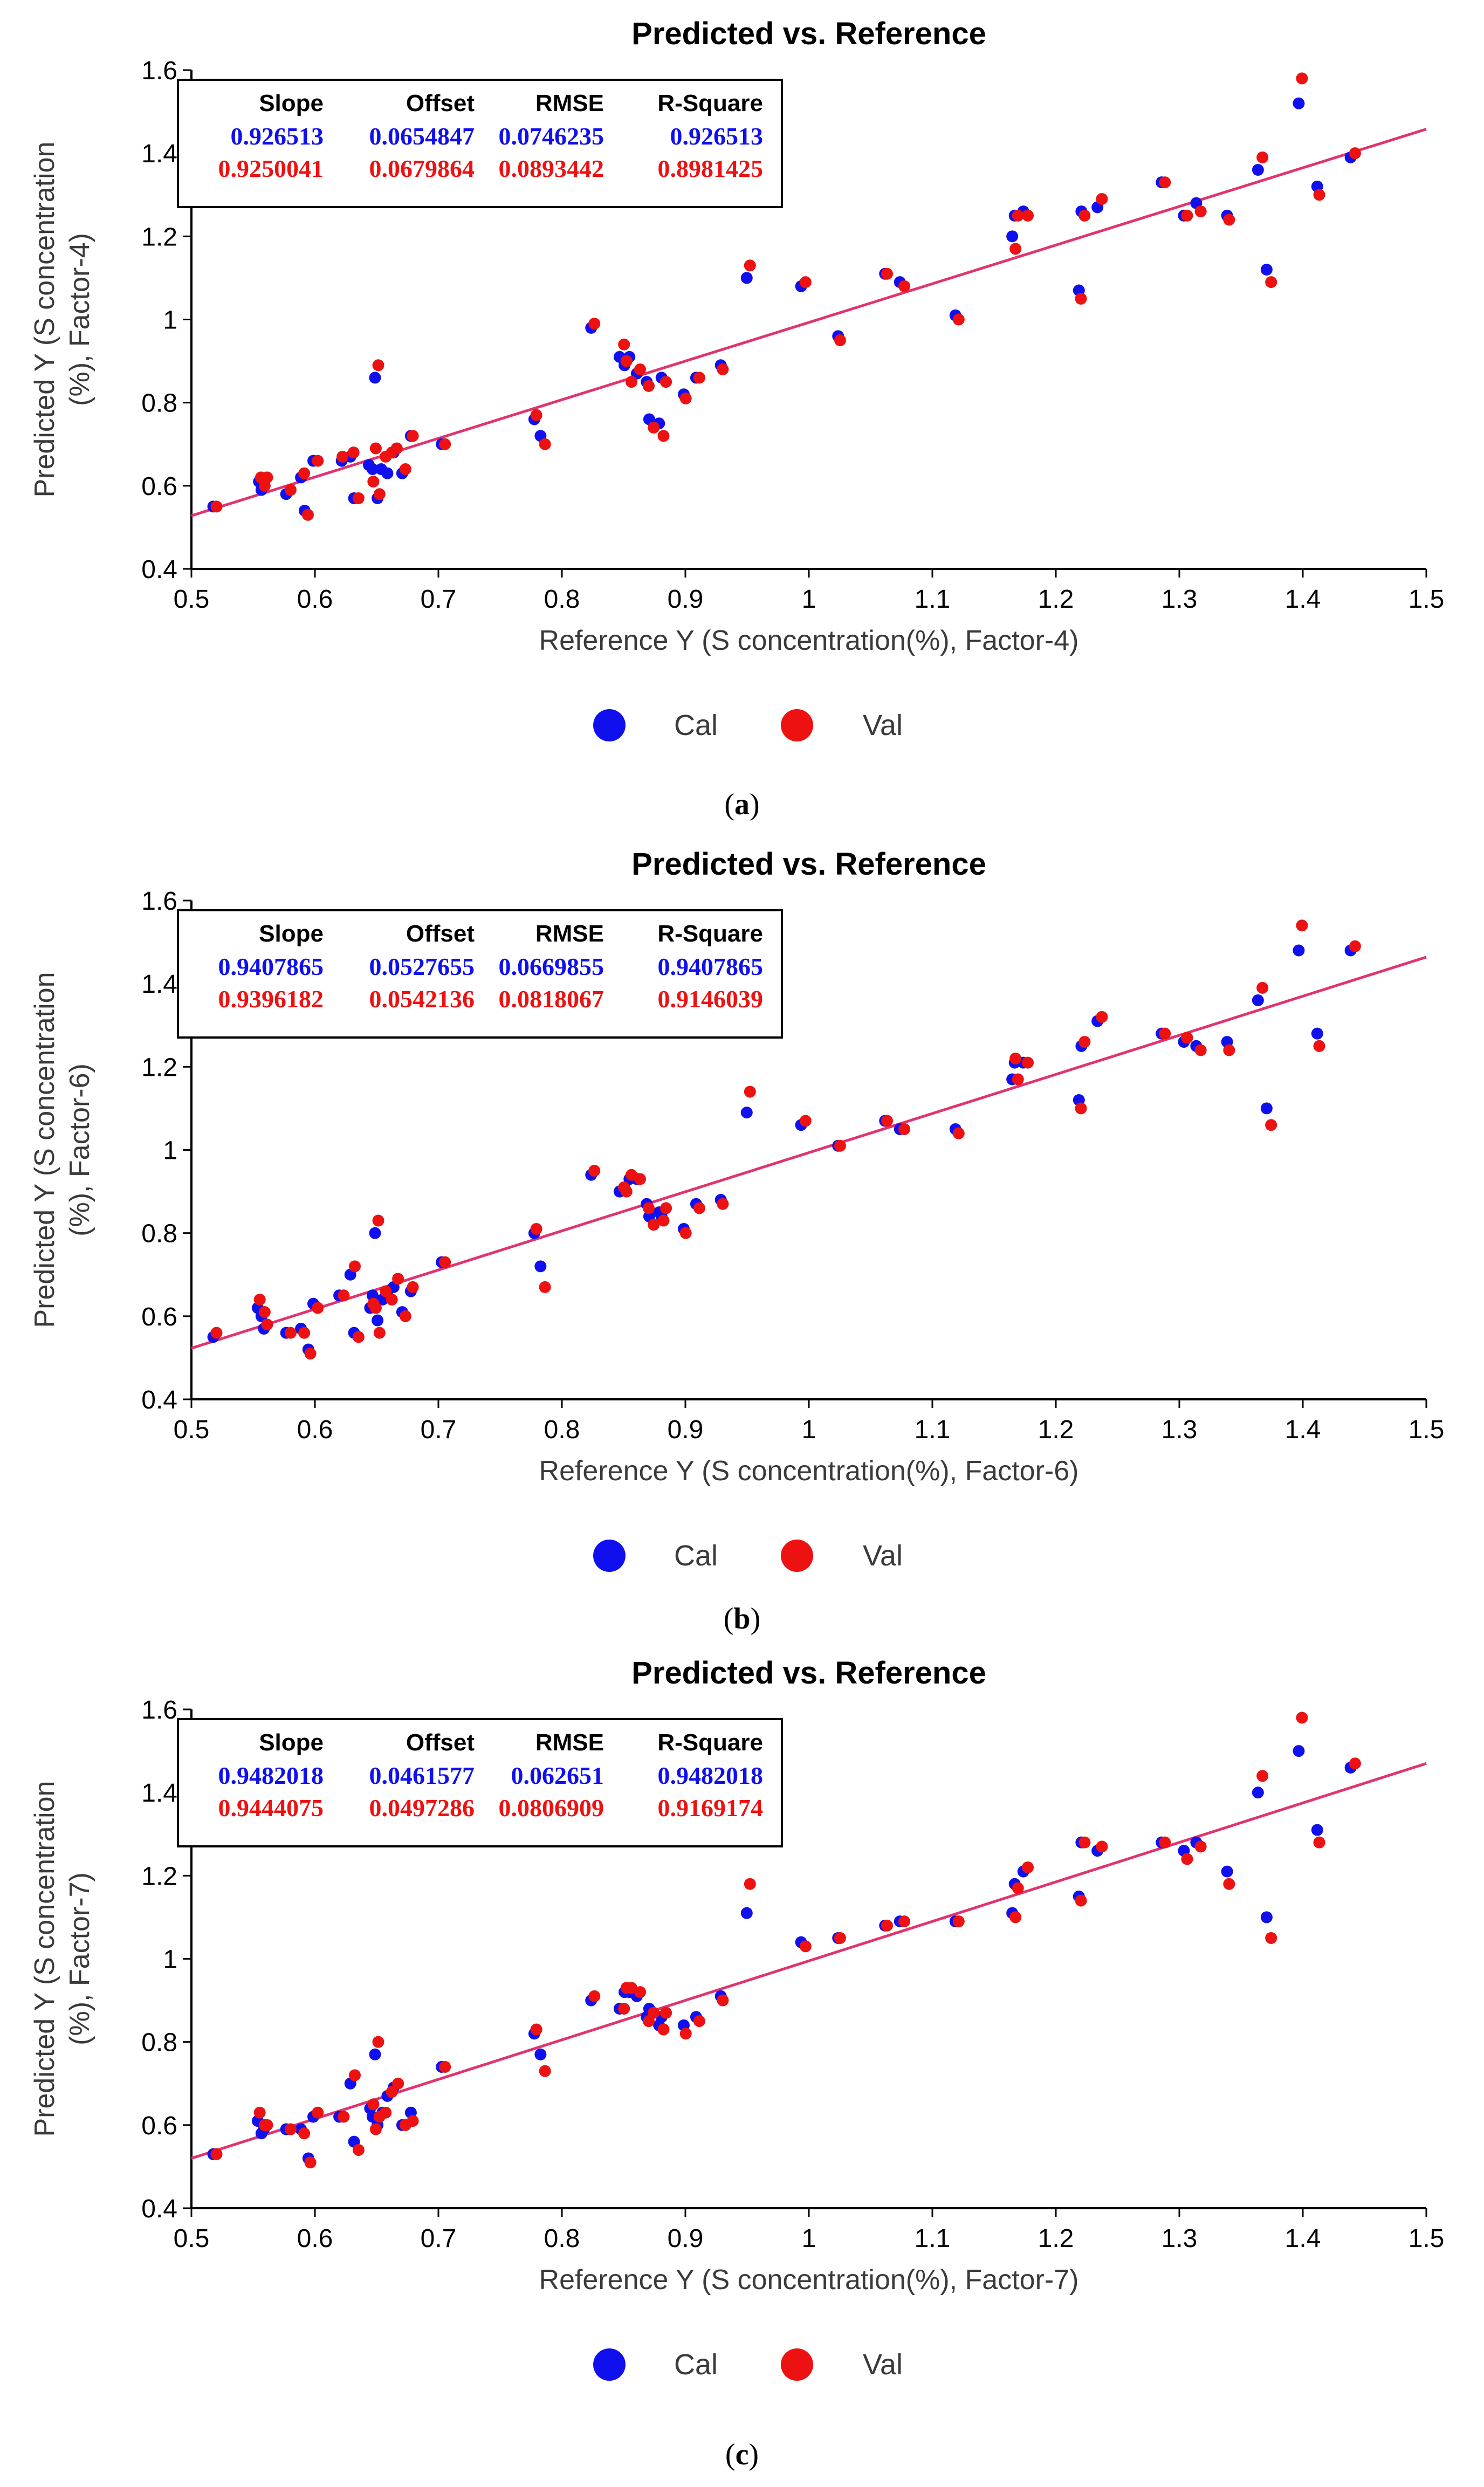  I want to click on legend-cal-marker, so click(609, 725).